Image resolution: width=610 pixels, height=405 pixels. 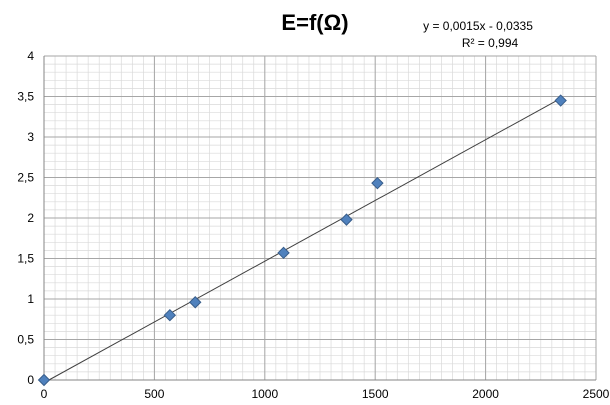 I want to click on x-tick-label: 0, so click(x=44, y=394).